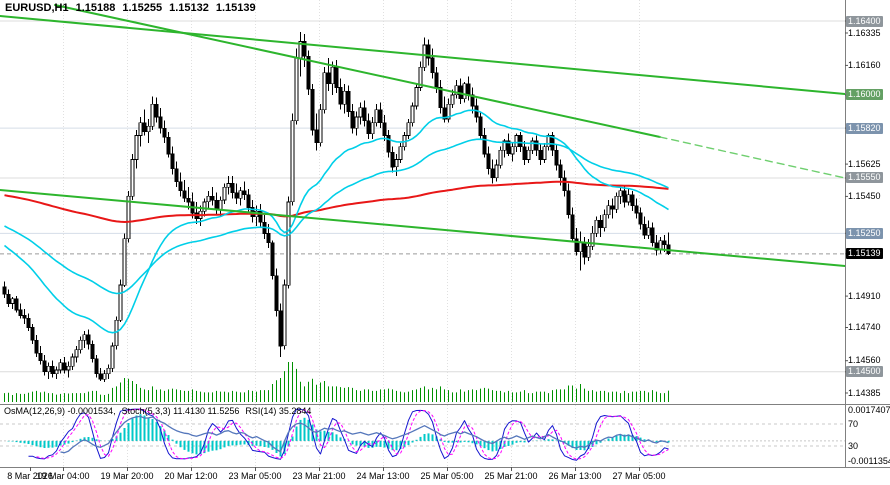 This screenshot has height=485, width=890. I want to click on ma-line-red-slow, so click(336, 201).